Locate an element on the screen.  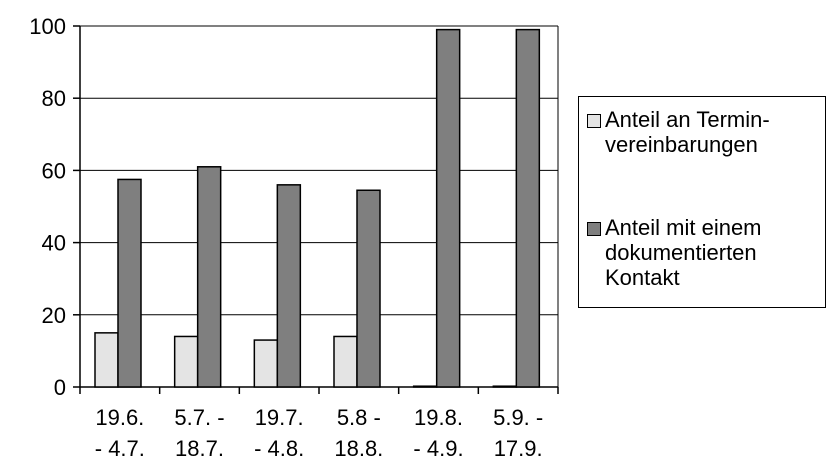
x-tick-label-3-line0: 5.8 - is located at coordinates (359, 417).